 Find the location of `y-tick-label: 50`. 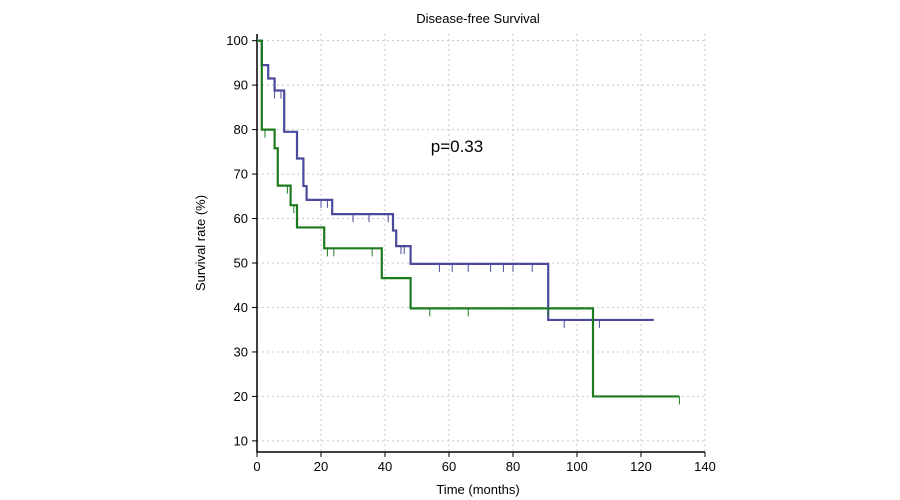

y-tick-label: 50 is located at coordinates (241, 263).